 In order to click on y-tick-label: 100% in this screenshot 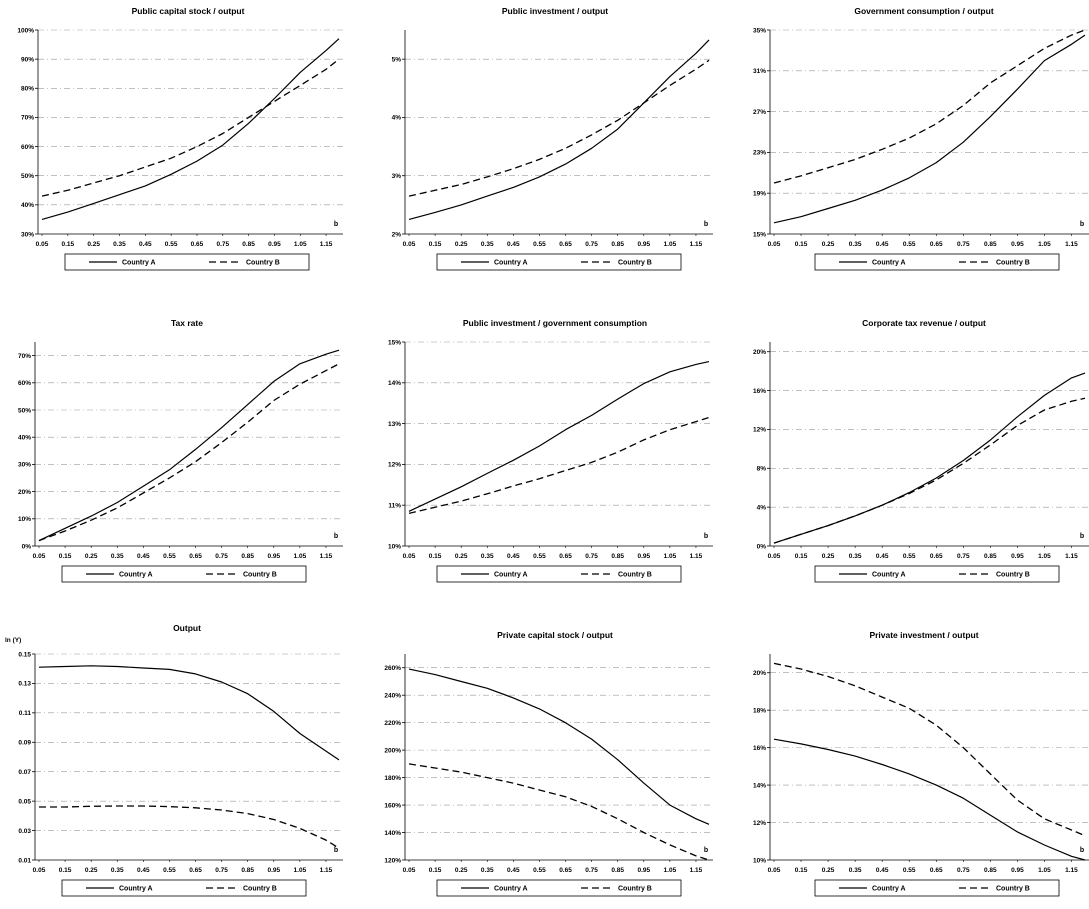, I will do `click(25, 30)`.